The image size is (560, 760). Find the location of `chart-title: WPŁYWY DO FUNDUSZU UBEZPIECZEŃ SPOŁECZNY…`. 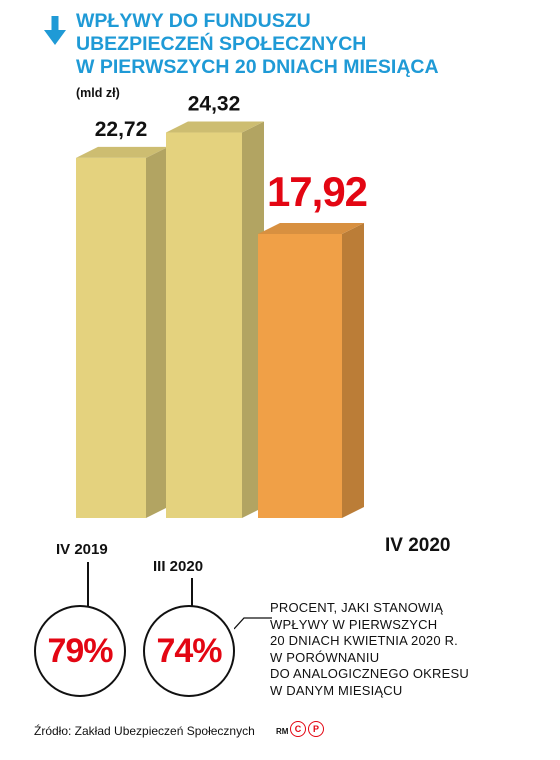

chart-title: WPŁYWY DO FUNDUSZU UBEZPIECZEŃ SPOŁECZNY… is located at coordinates (306, 44).